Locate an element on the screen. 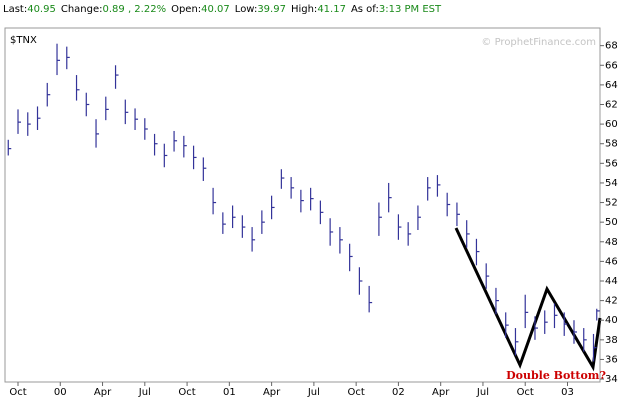 The height and width of the screenshot is (400, 620). y-tick-label: 34 is located at coordinates (611, 379).